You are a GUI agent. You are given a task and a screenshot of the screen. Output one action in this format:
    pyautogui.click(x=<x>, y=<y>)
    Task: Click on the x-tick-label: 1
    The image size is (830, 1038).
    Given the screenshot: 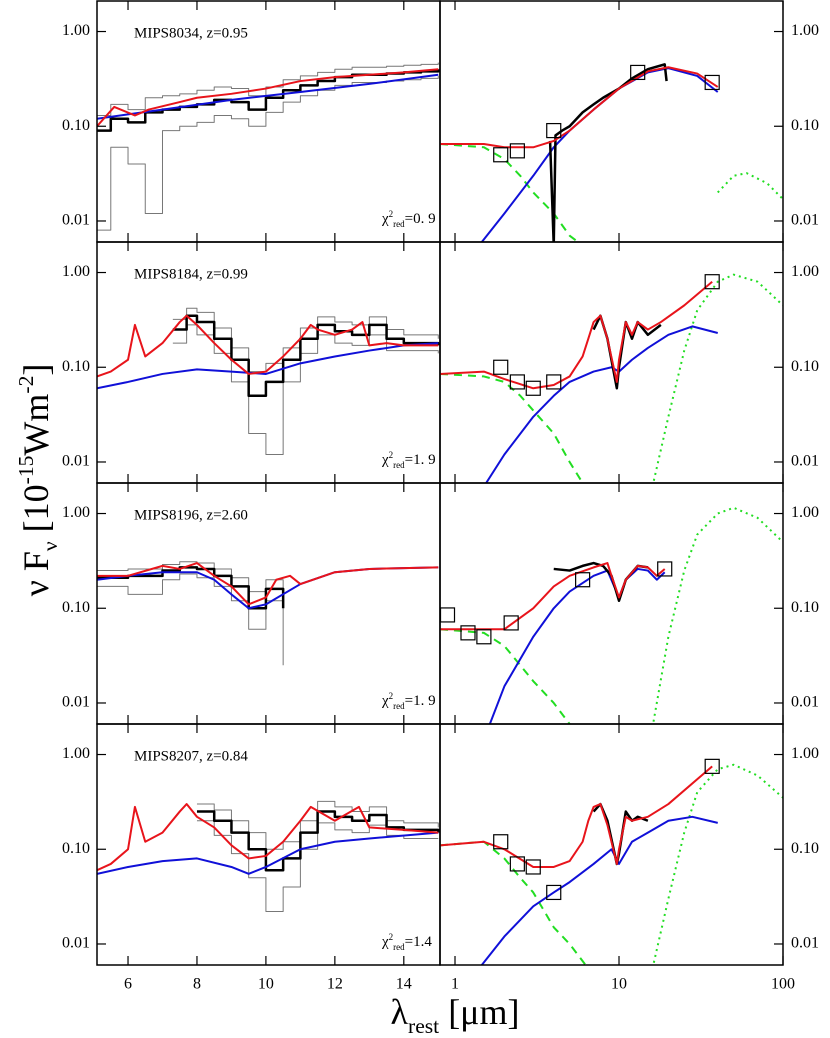 What is the action you would take?
    pyautogui.click(x=455, y=984)
    